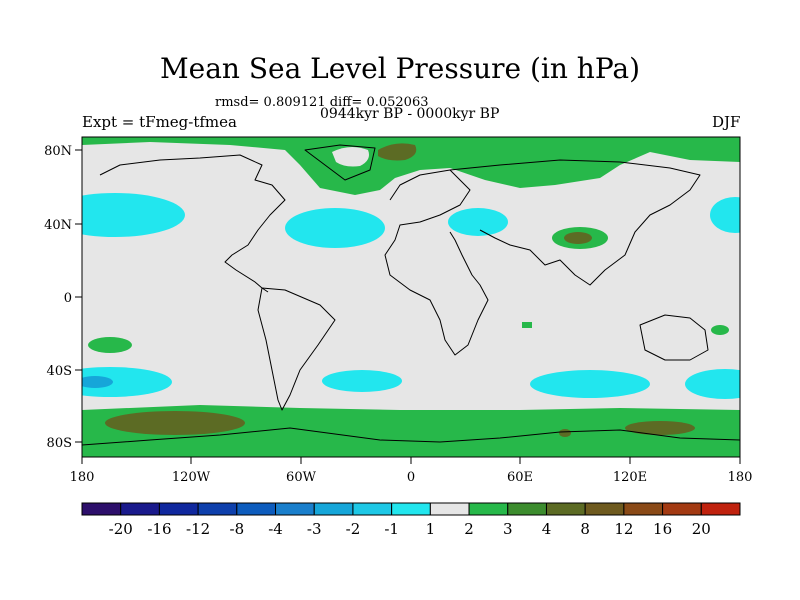  I want to click on colorbar, so click(411, 509).